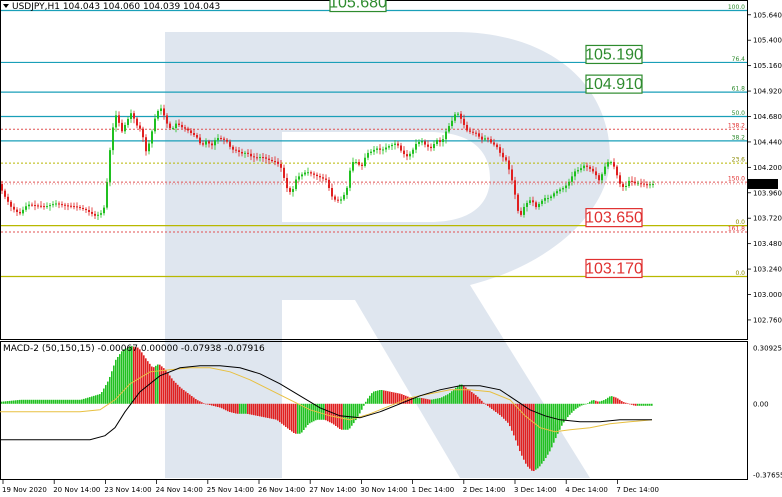 This screenshot has height=497, width=782. Describe the element at coordinates (761, 404) in the screenshot. I see `macd-tick-label: 0.00` at that location.